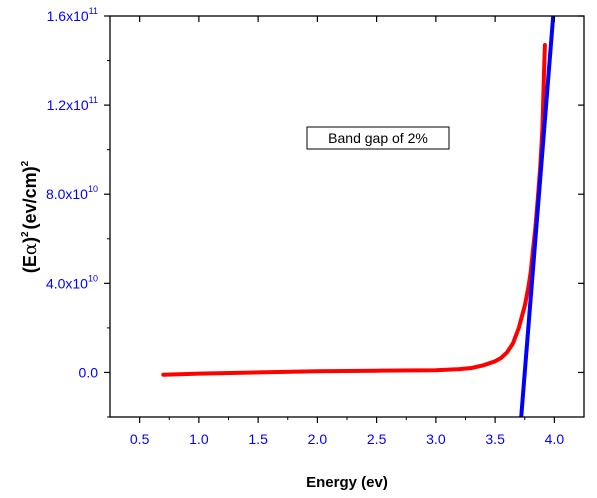 This screenshot has height=498, width=597. I want to click on annotation-box: Band gap of 2%, so click(378, 138).